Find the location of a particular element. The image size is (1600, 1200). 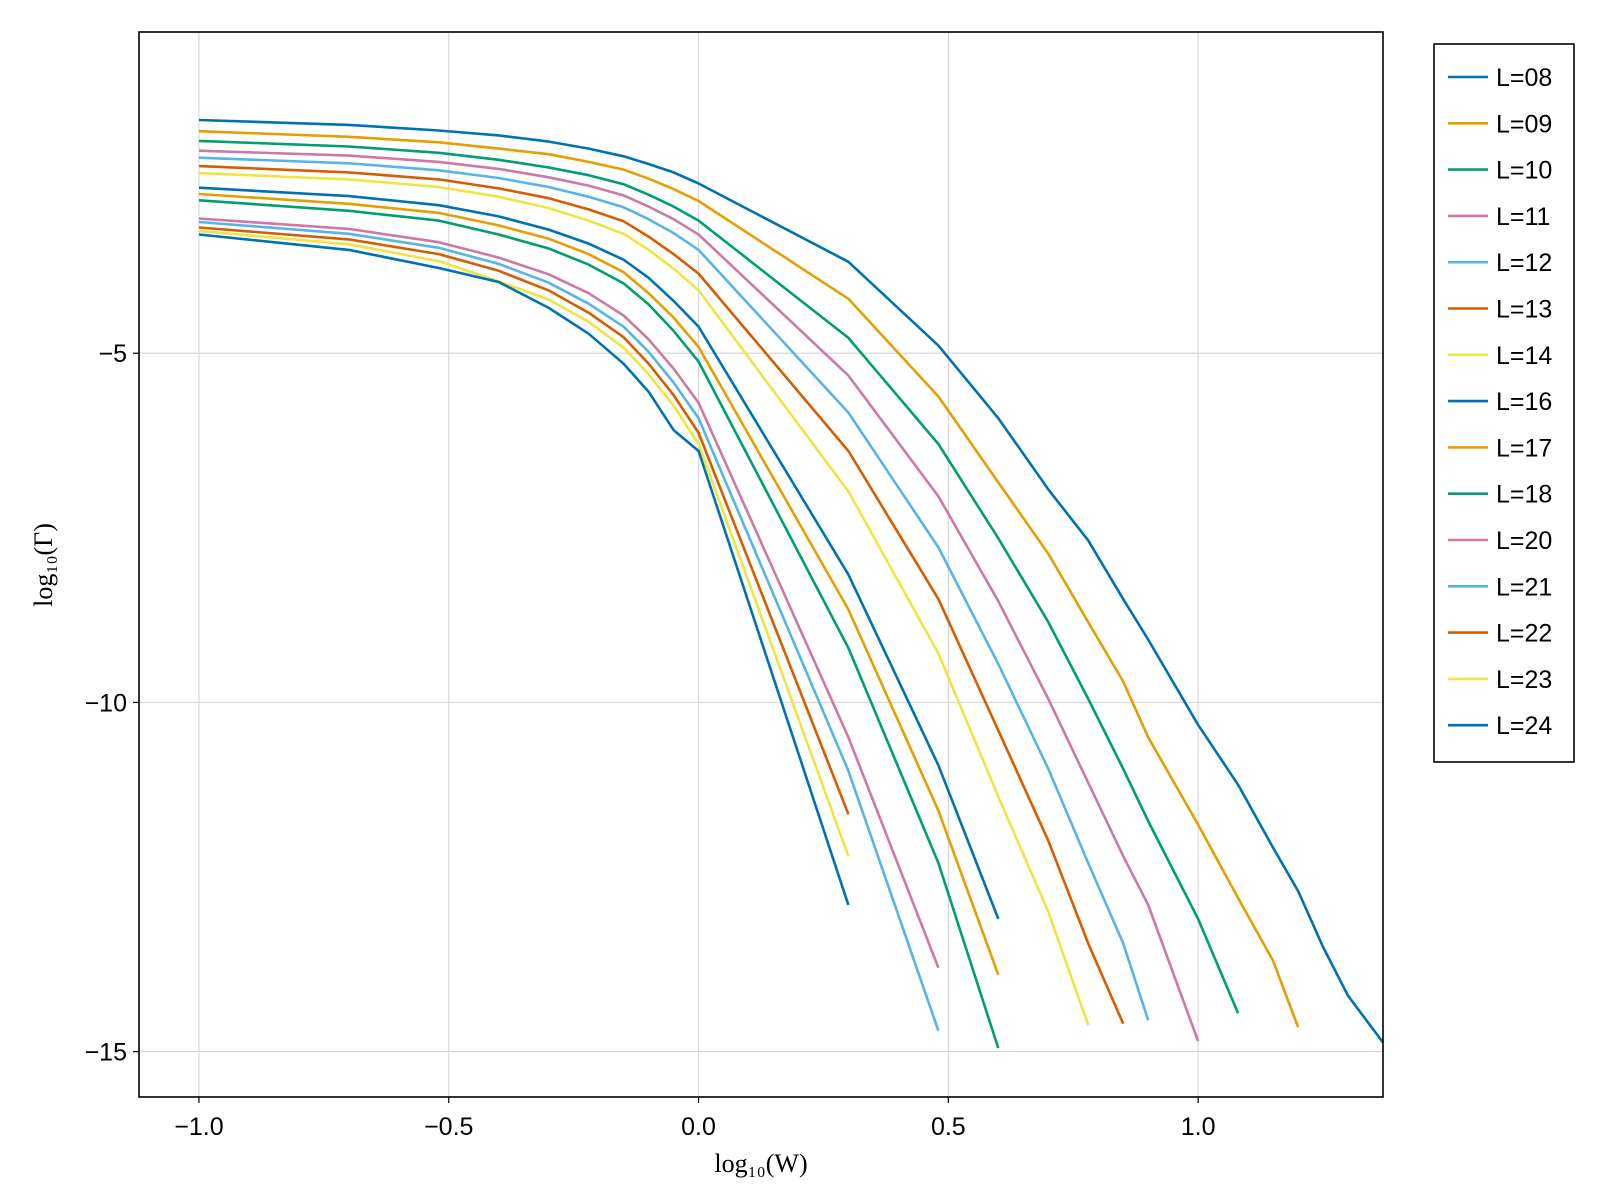

legend-label: L=10 is located at coordinates (1524, 171).